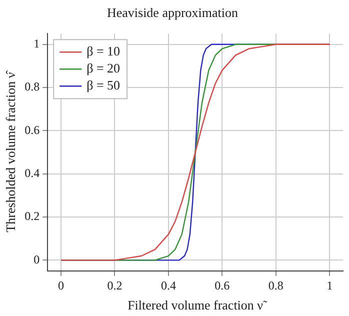 The image size is (349, 316). Describe the element at coordinates (168, 285) in the screenshot. I see `x-tick-label: 0.4` at that location.